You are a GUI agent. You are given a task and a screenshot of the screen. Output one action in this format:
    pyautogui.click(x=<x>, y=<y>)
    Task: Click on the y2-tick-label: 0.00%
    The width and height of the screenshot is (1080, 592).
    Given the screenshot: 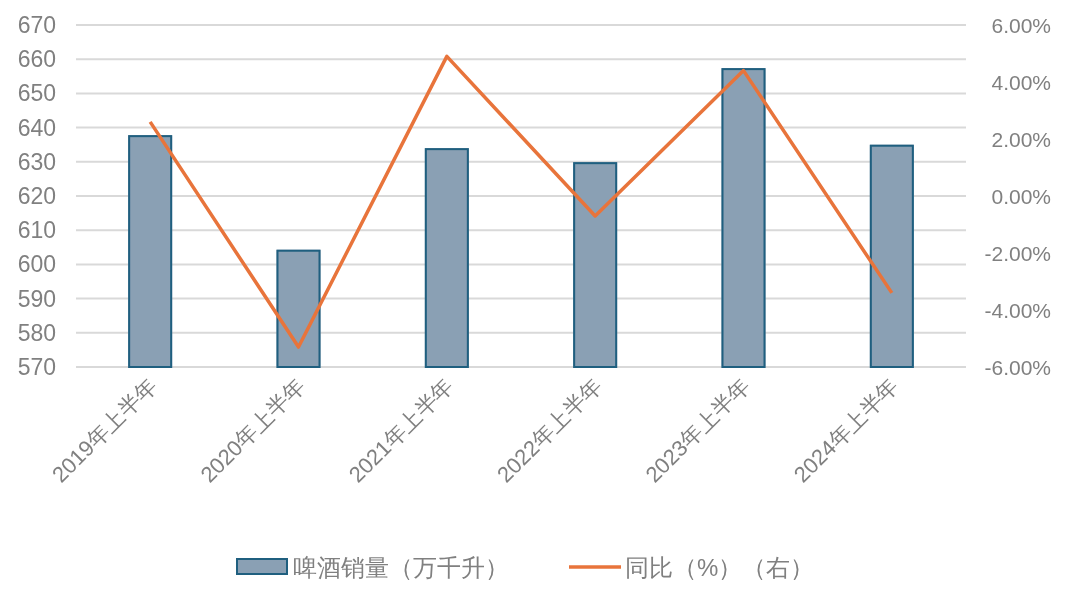 What is the action you would take?
    pyautogui.click(x=1021, y=196)
    